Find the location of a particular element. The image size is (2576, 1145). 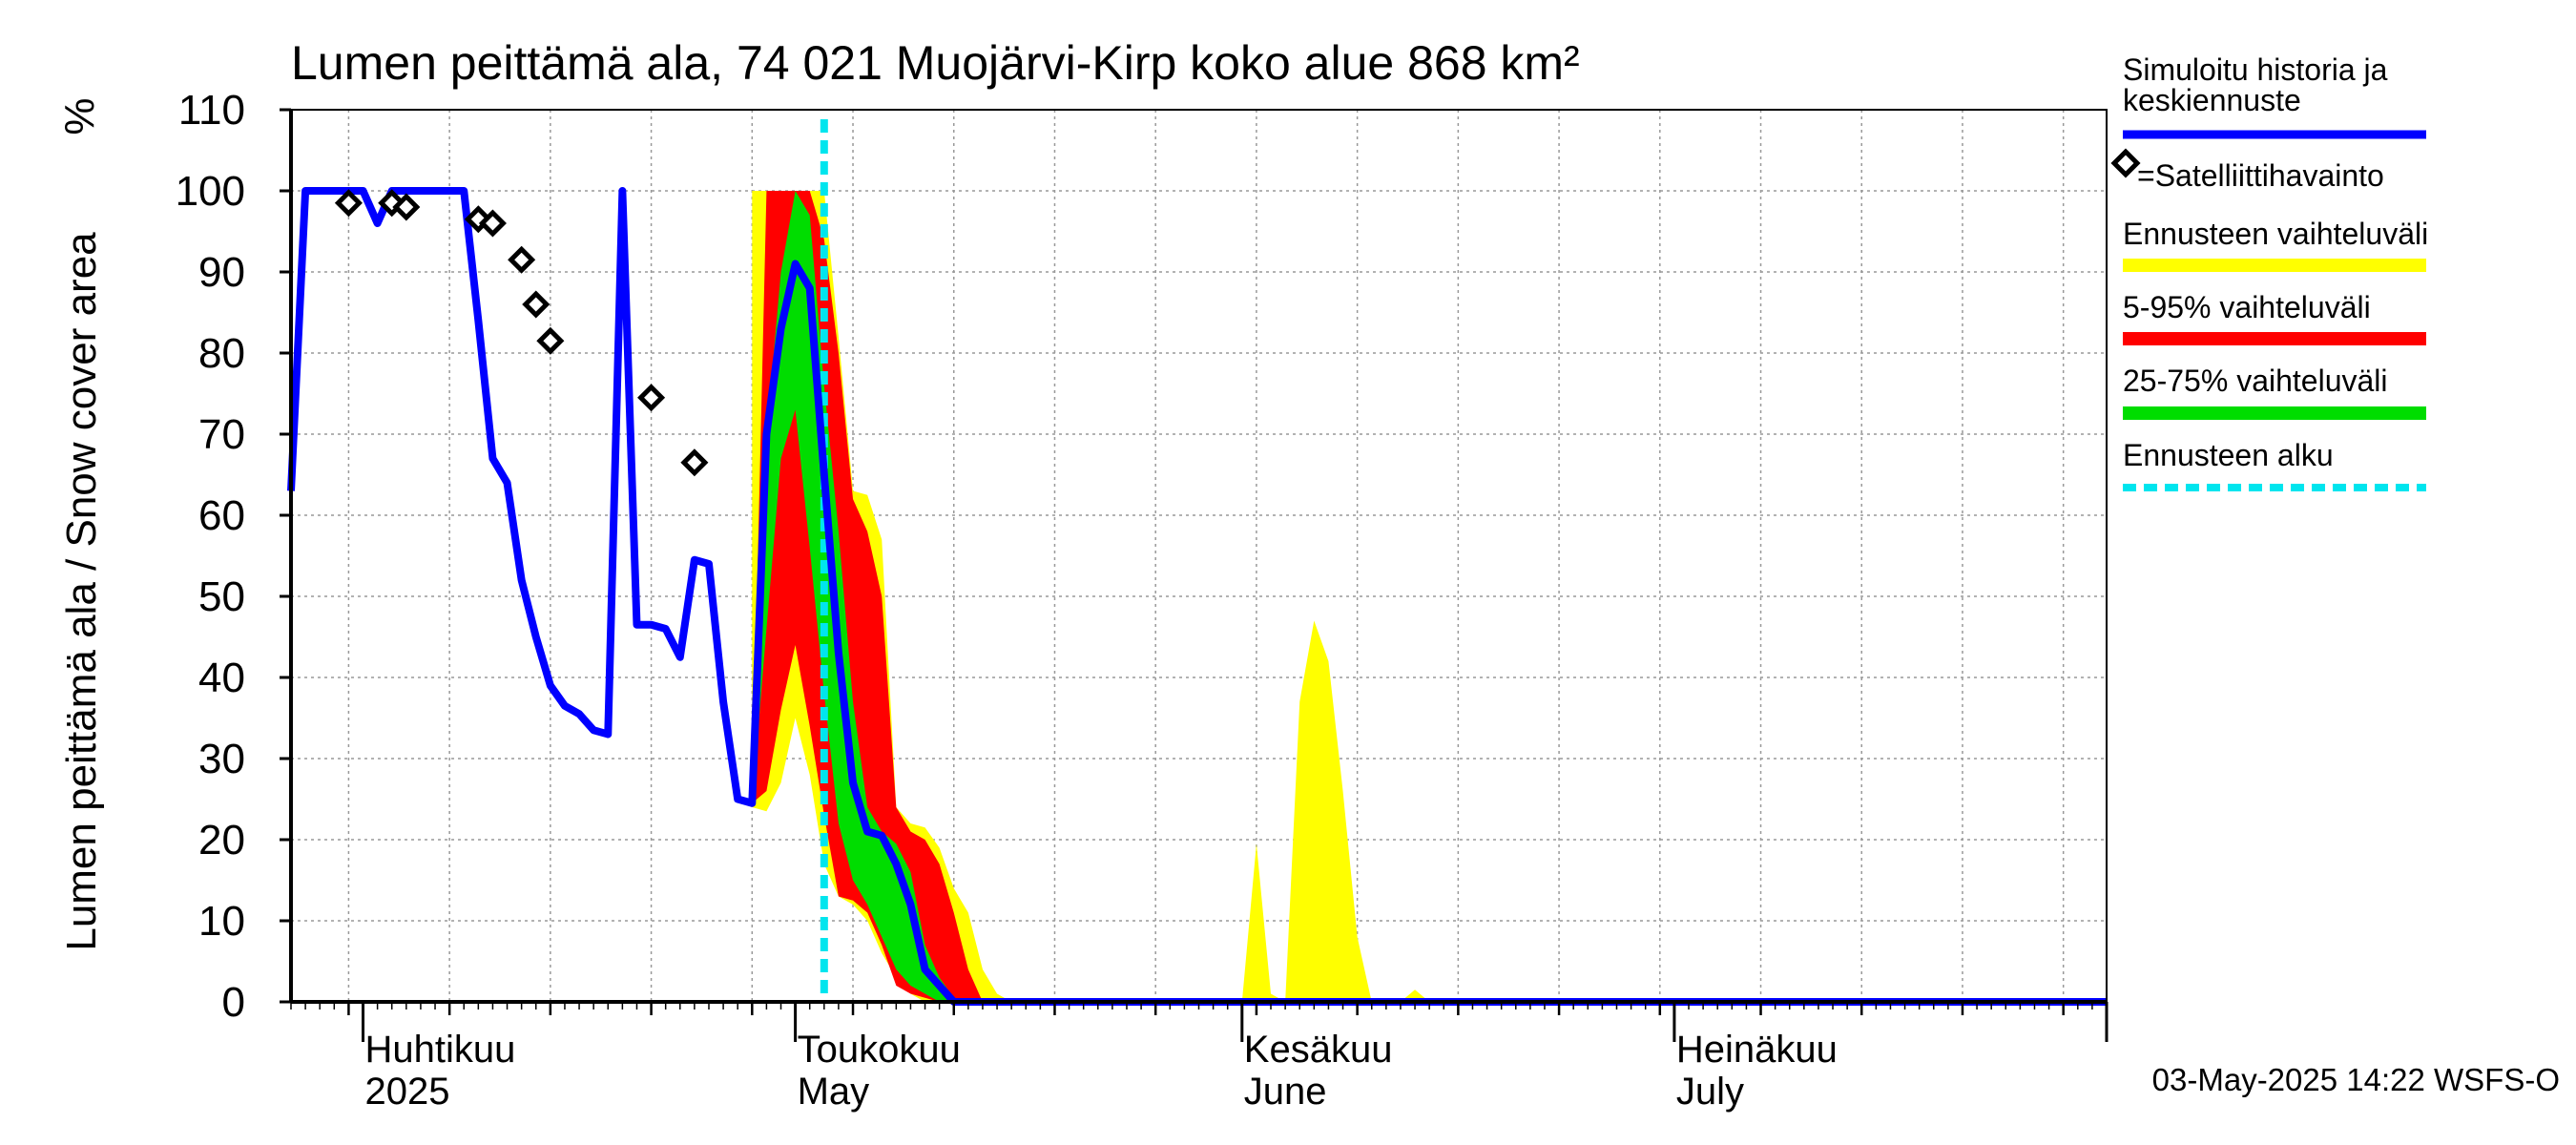

satellite-observations is located at coordinates (521, 333).